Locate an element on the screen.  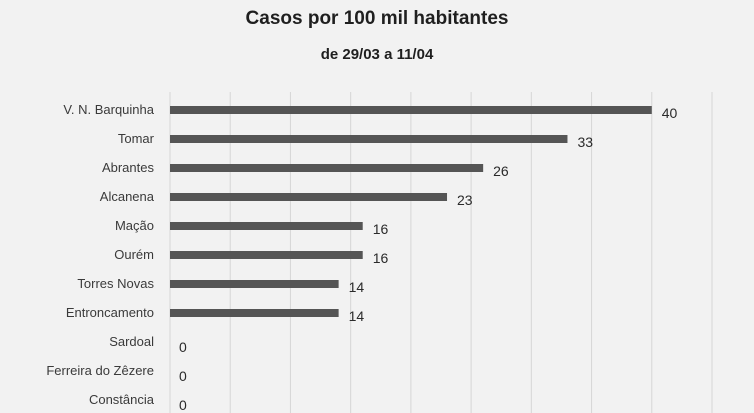
chart-subtitle: de 29/03 a 11/04 is located at coordinates (377, 54).